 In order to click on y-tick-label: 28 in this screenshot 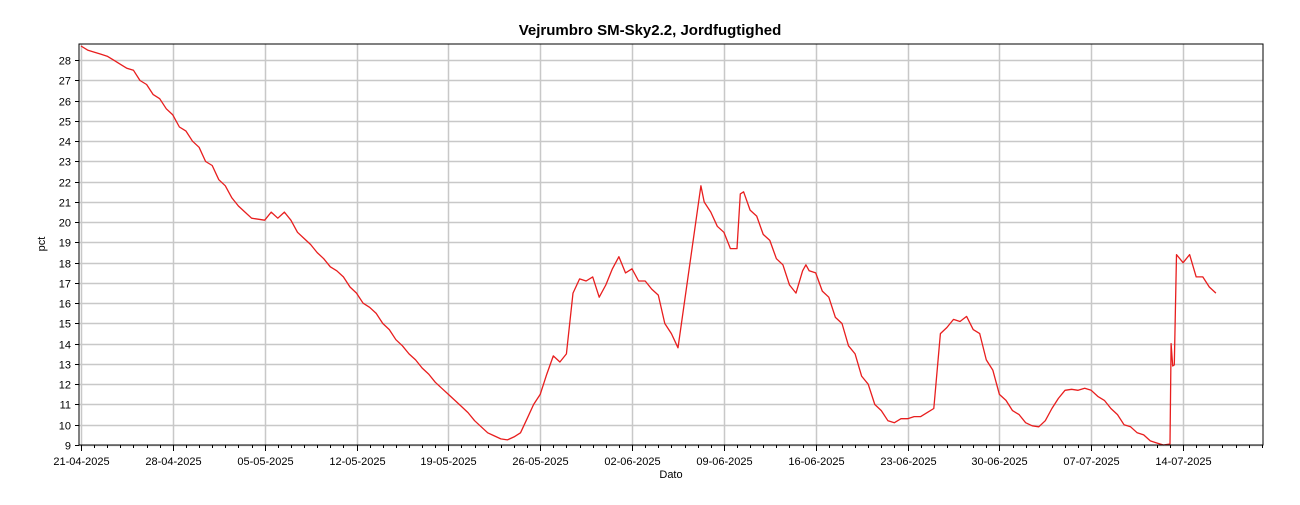, I will do `click(65, 62)`.